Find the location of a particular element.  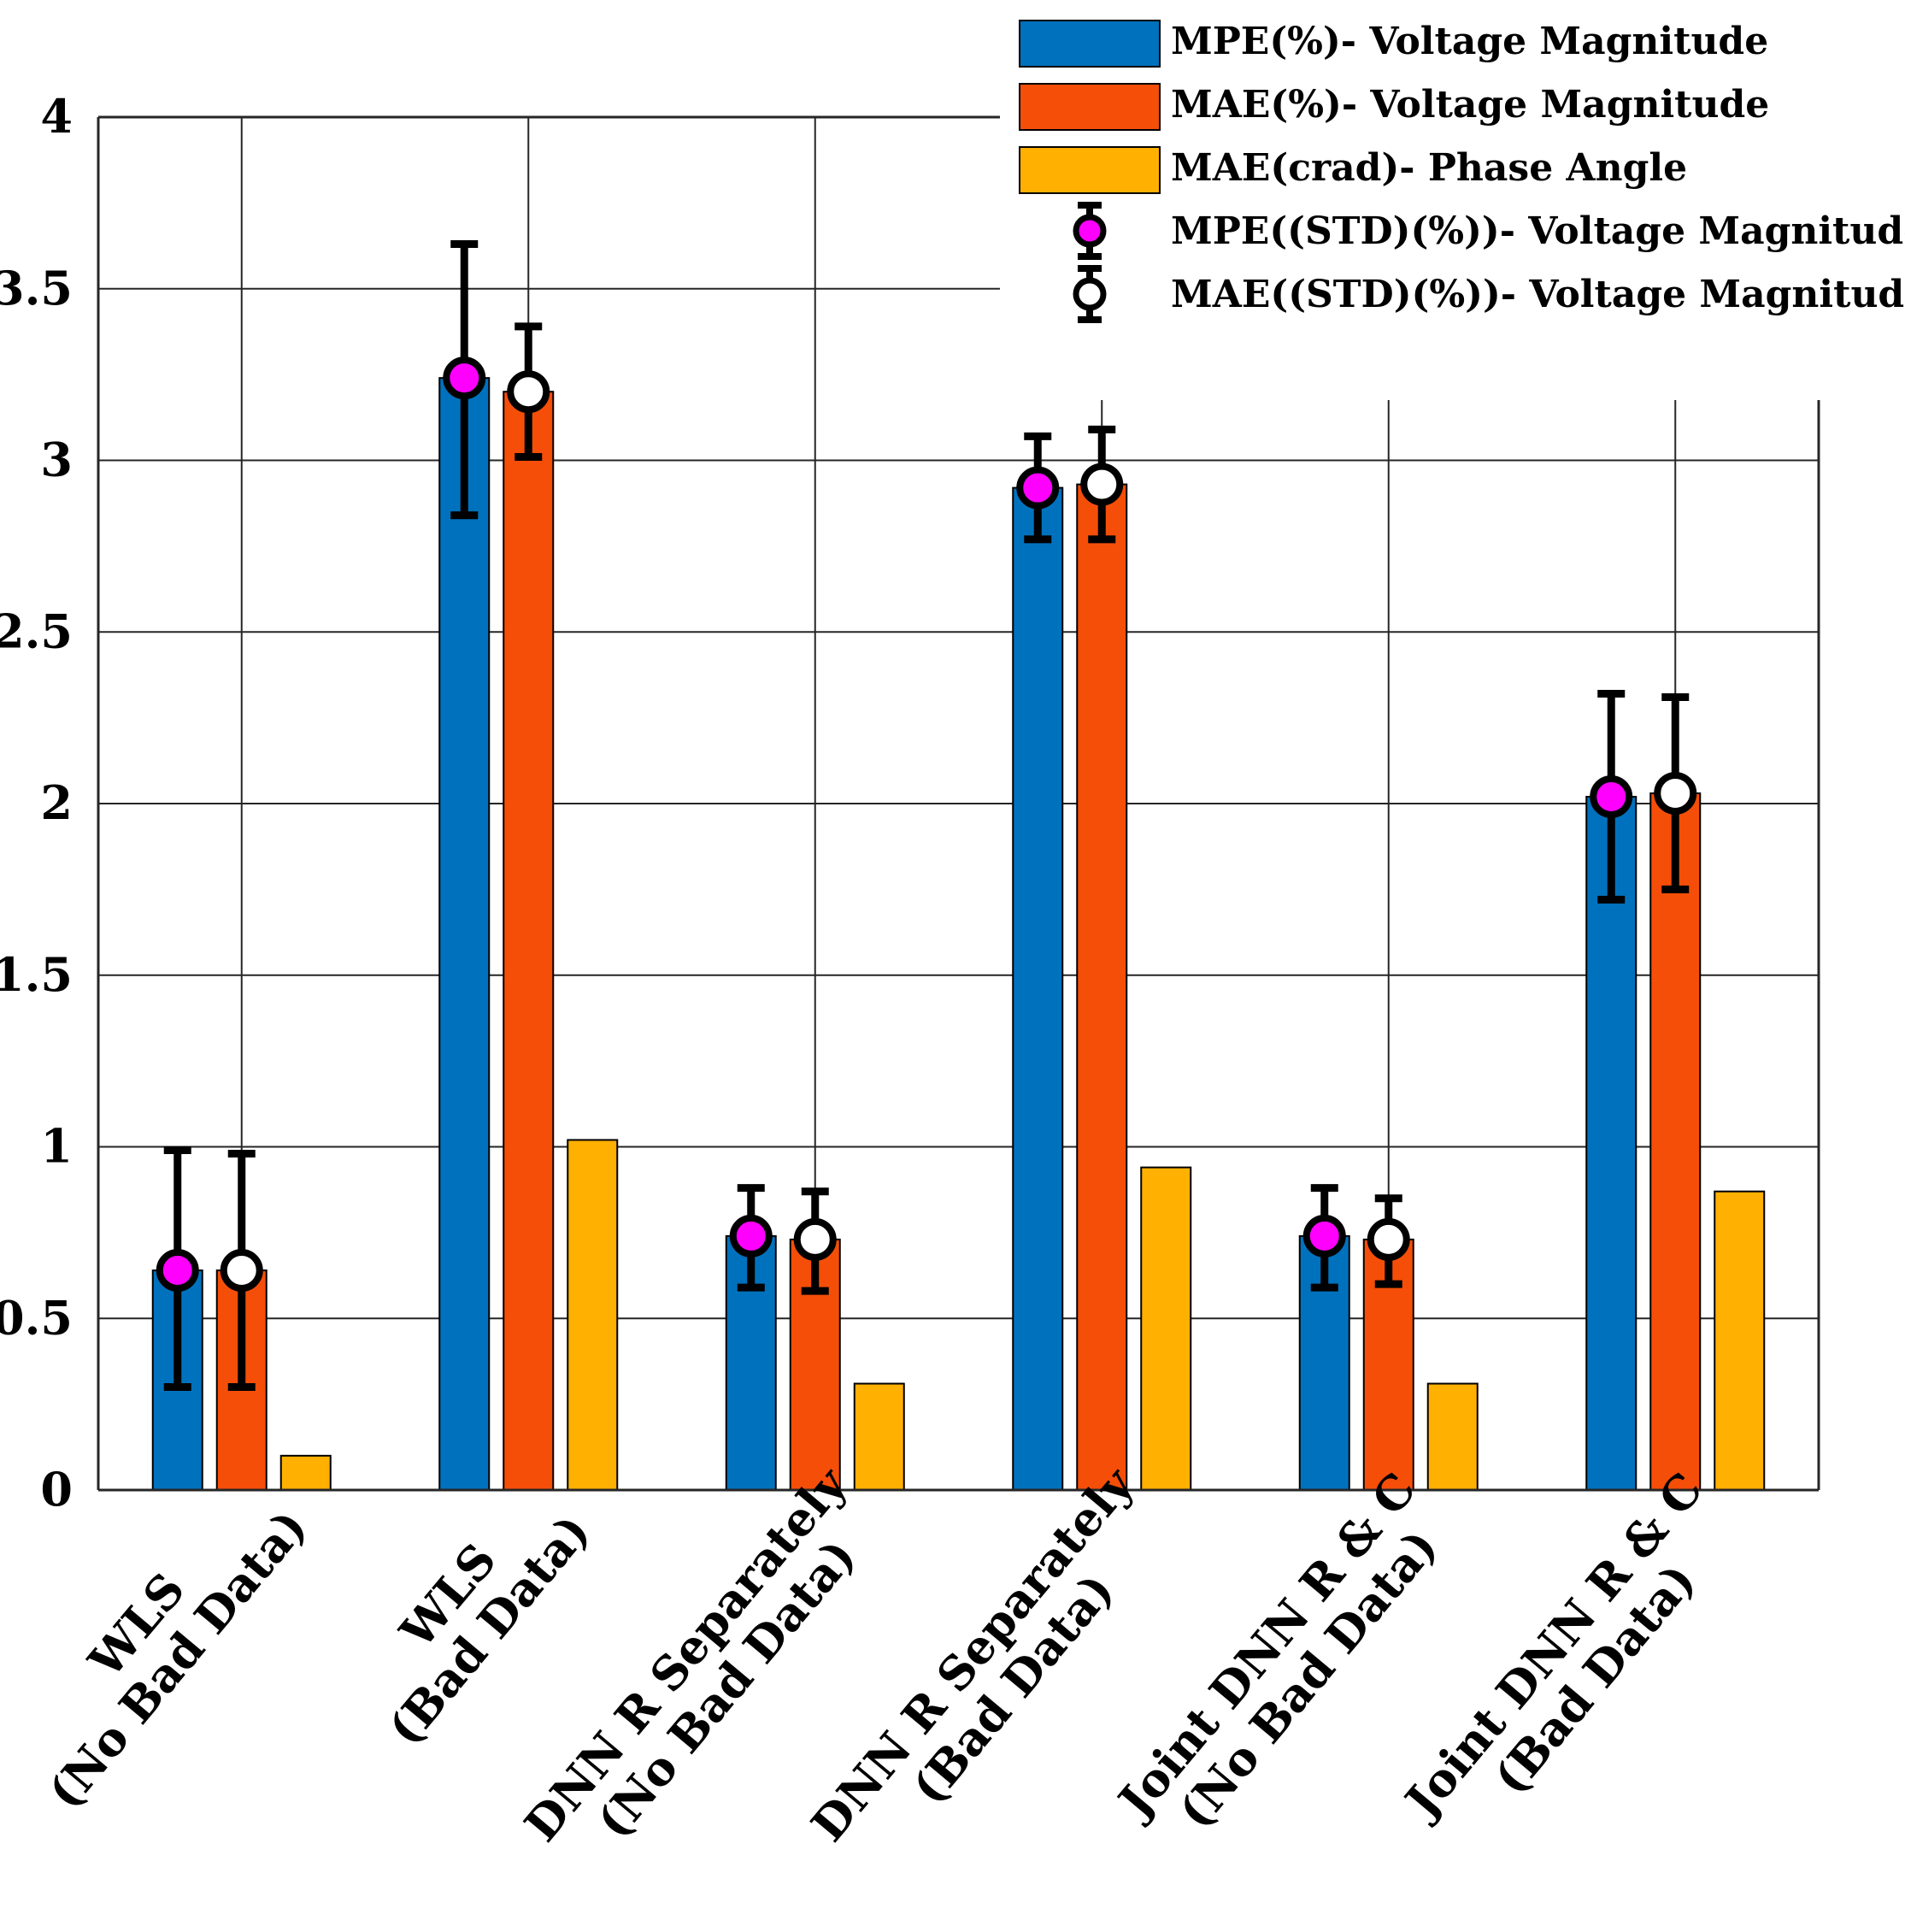

bar-s2-c1 is located at coordinates (593, 1315).